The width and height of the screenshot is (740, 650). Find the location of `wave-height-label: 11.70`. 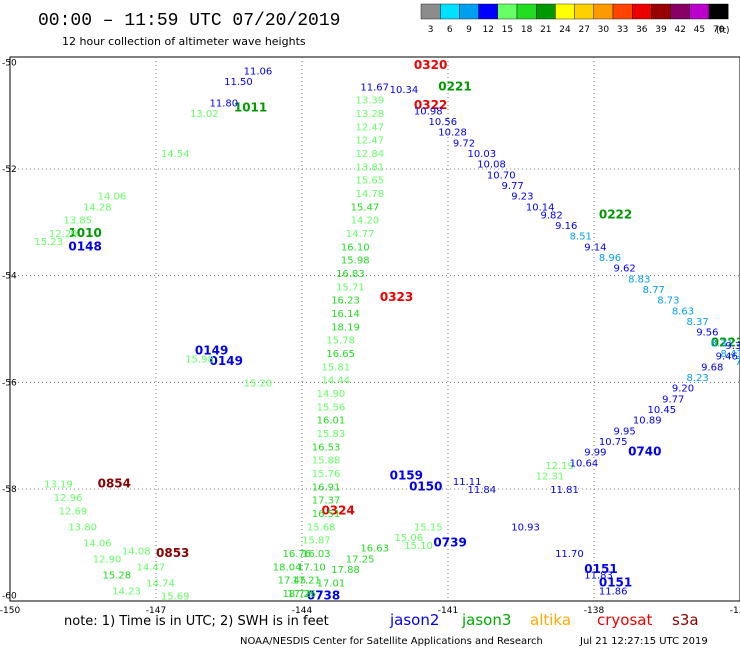

wave-height-label: 11.70 is located at coordinates (569, 554).